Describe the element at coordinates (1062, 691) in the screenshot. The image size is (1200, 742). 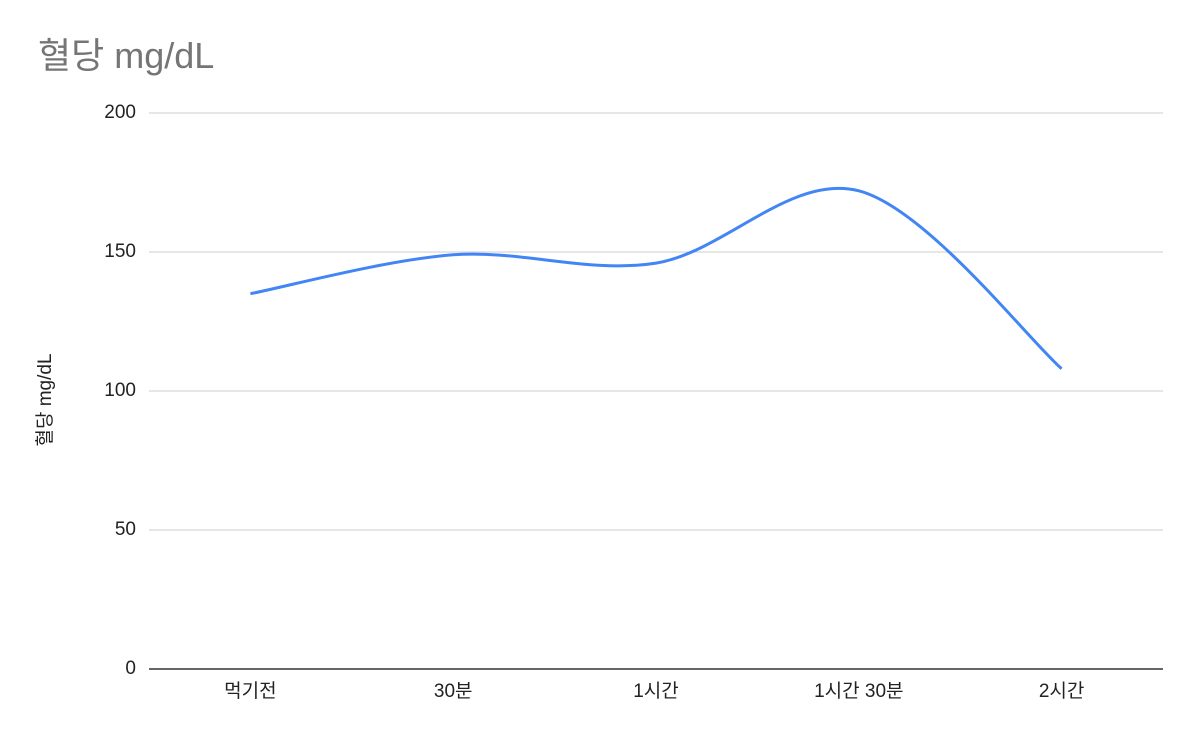
I see `x-tick-label: 2시간` at that location.